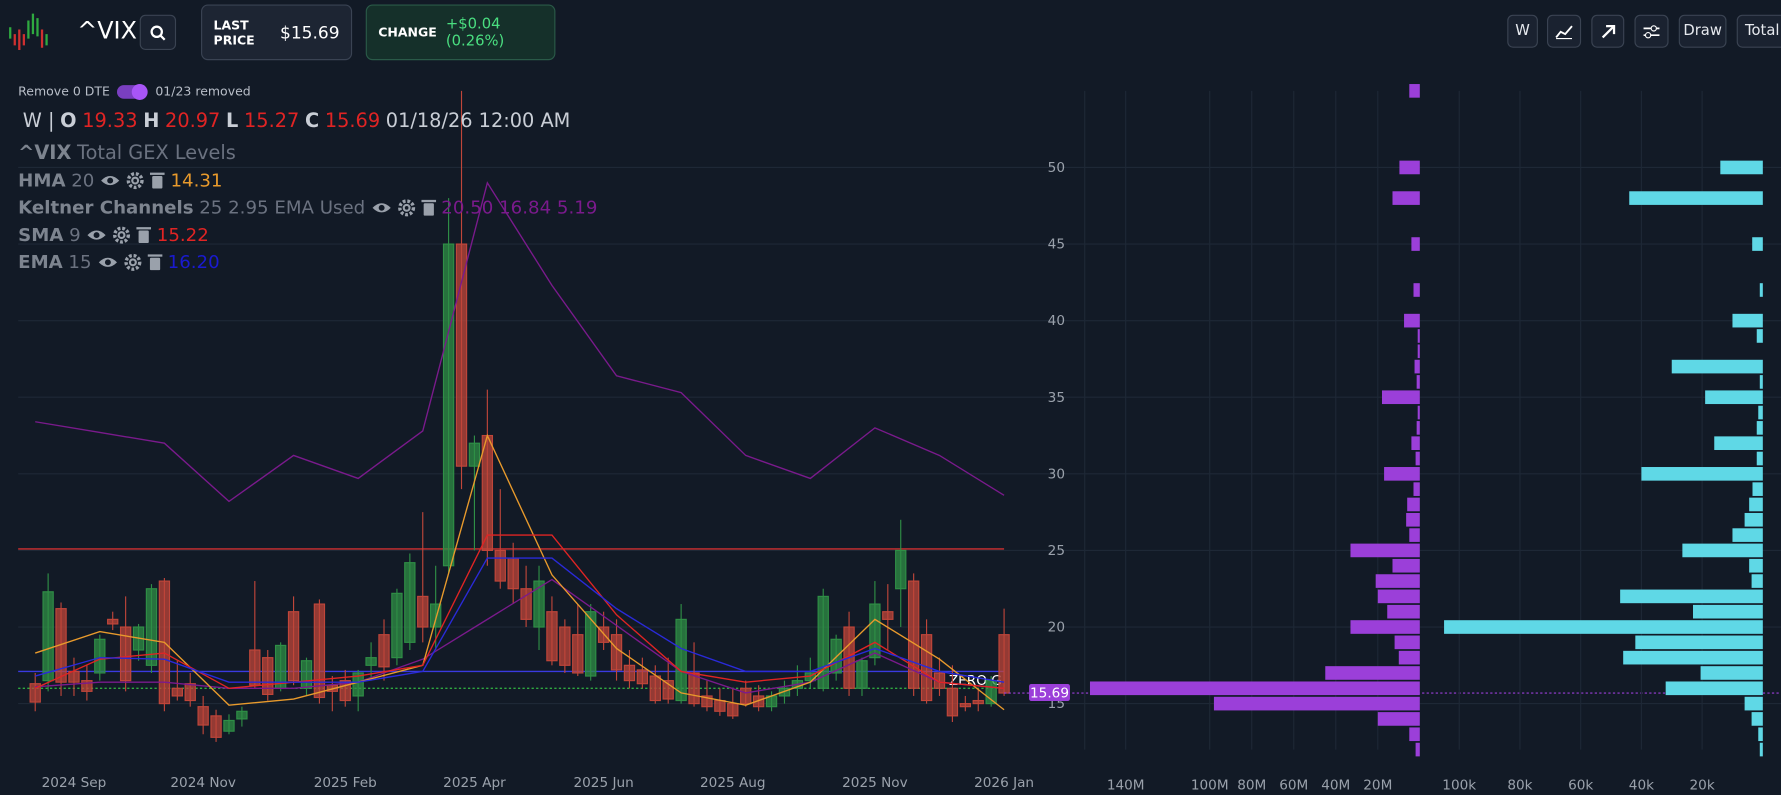 This screenshot has height=795, width=1781. I want to click on trend-button, so click(1608, 31).